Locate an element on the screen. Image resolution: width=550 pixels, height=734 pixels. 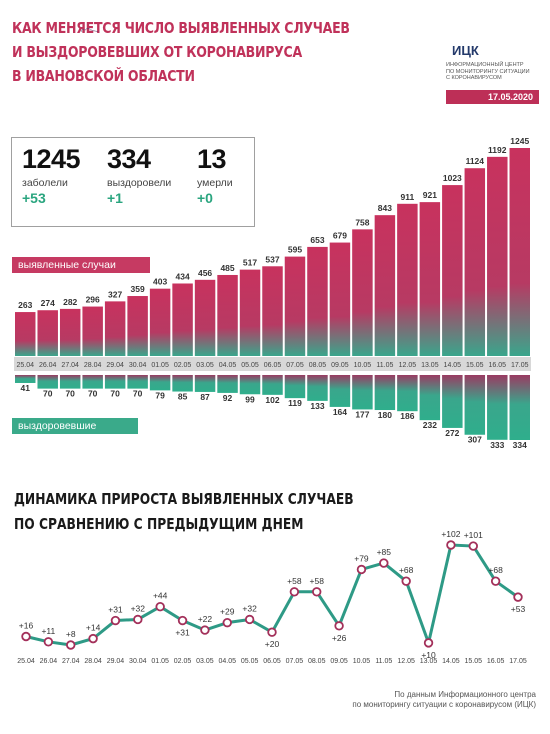
date-label: 04.05 is located at coordinates (228, 365).